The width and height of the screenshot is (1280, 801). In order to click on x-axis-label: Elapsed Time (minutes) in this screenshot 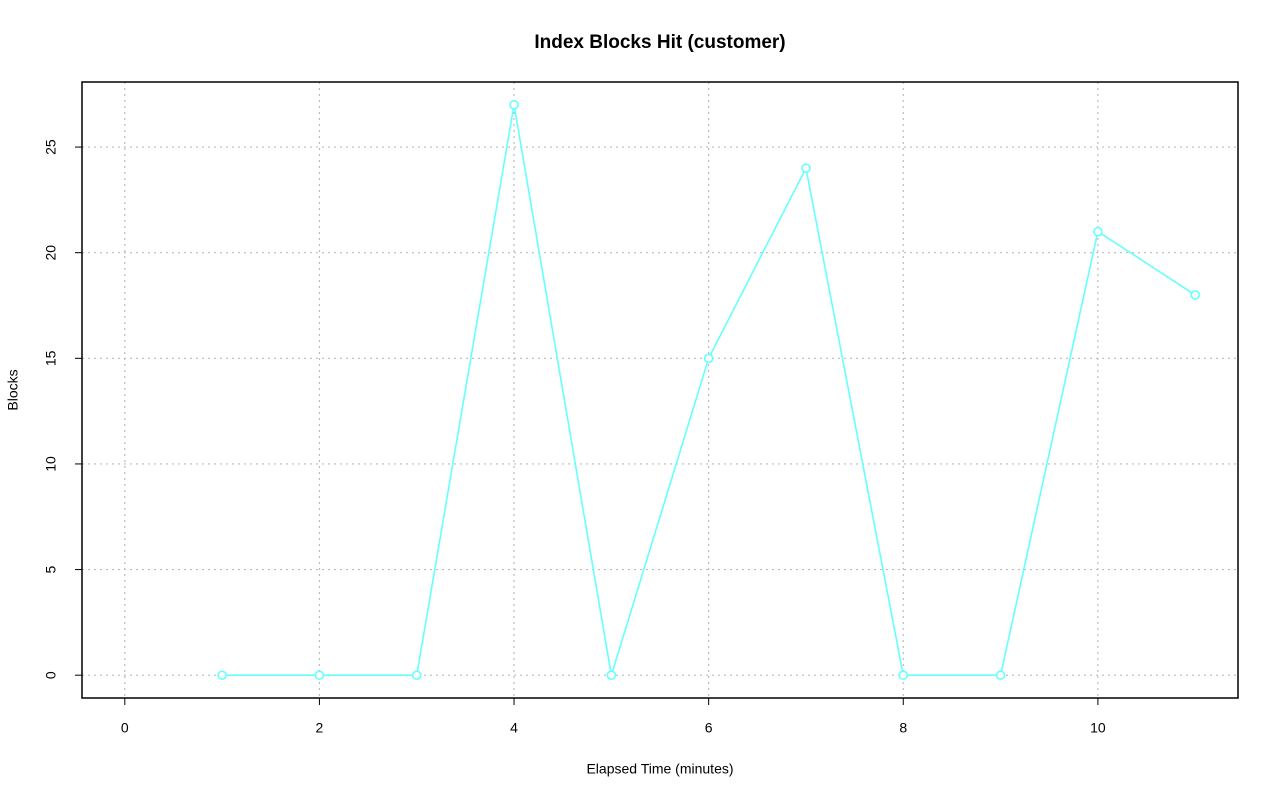, I will do `click(659, 769)`.